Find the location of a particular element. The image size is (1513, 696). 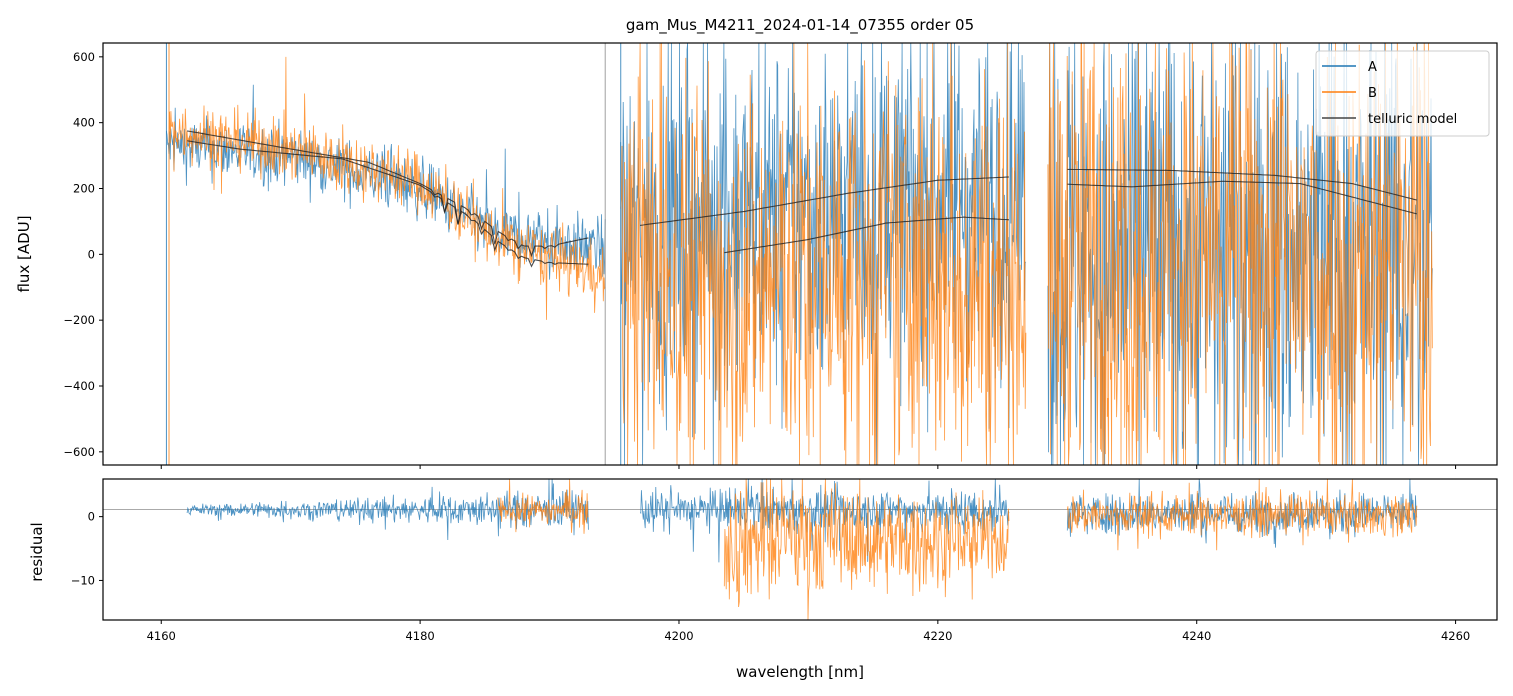

top-y-tick-label: −600 is located at coordinates (79, 452).